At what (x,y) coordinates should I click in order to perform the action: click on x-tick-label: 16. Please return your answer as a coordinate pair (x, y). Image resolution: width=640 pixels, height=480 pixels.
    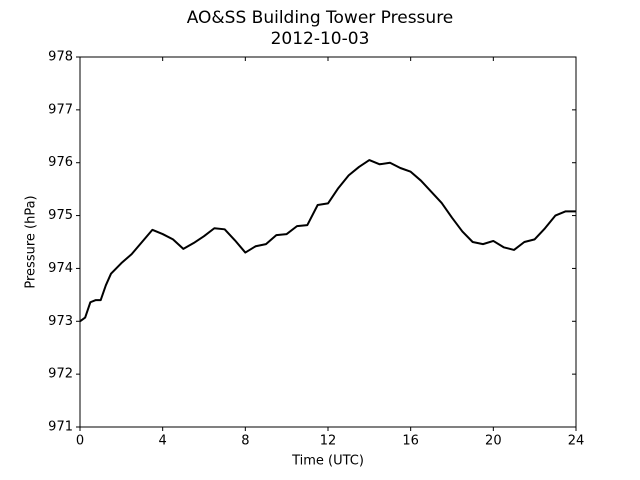
    Looking at the image, I should click on (410, 441).